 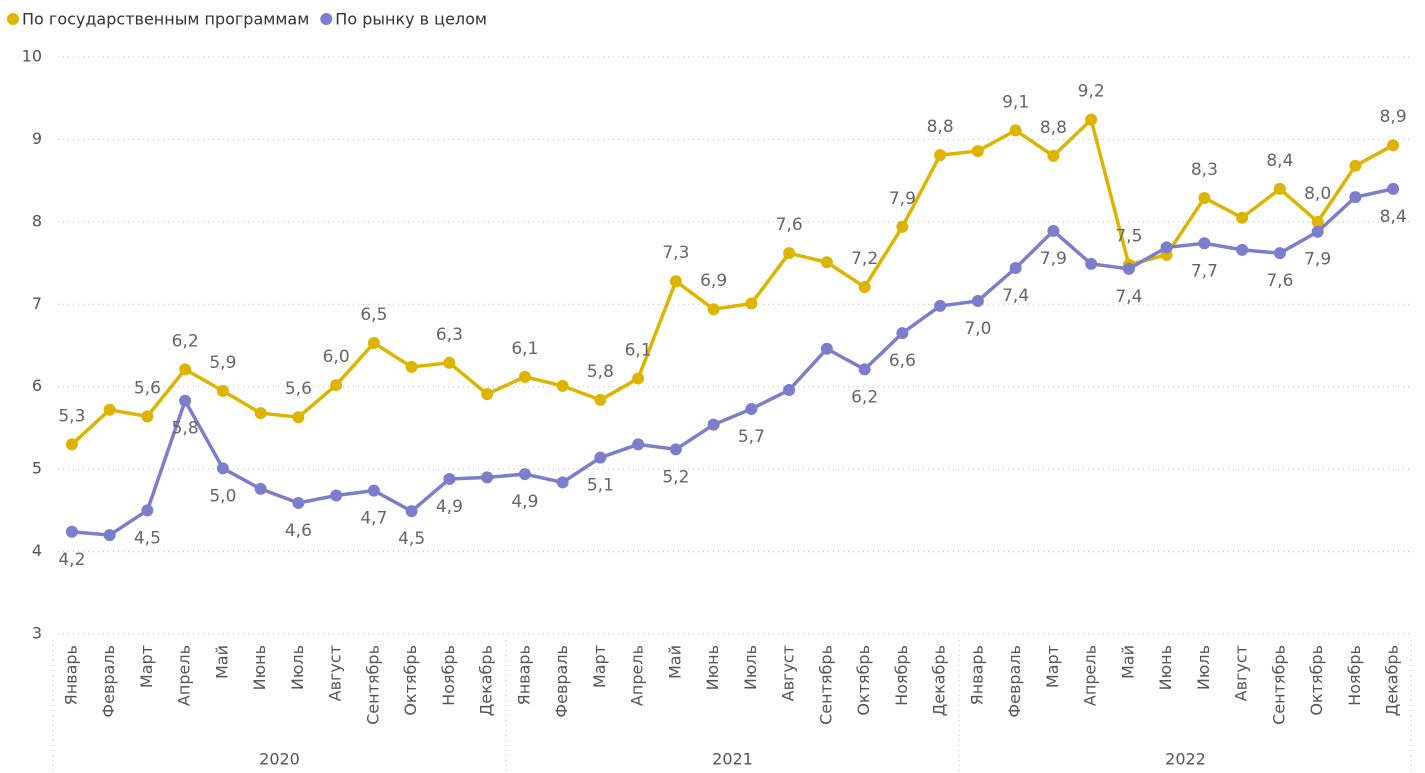 I want to click on data-label: 7,0, so click(x=977, y=329).